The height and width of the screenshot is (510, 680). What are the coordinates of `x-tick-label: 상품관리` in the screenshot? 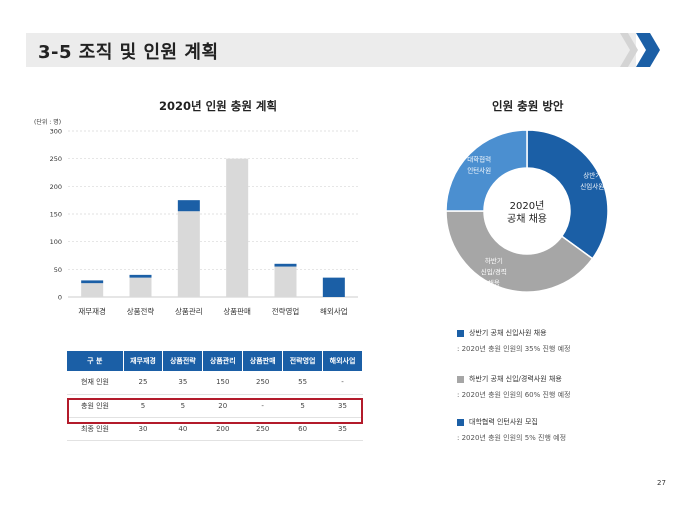 It's located at (189, 311).